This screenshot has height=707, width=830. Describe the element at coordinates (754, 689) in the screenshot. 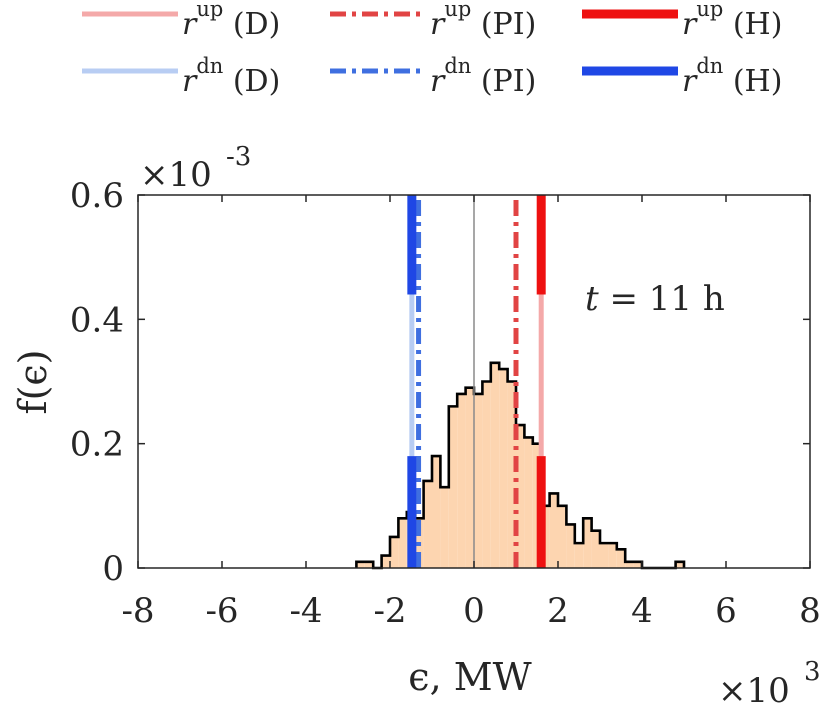

I see `x-multiplier-base: ×10` at that location.